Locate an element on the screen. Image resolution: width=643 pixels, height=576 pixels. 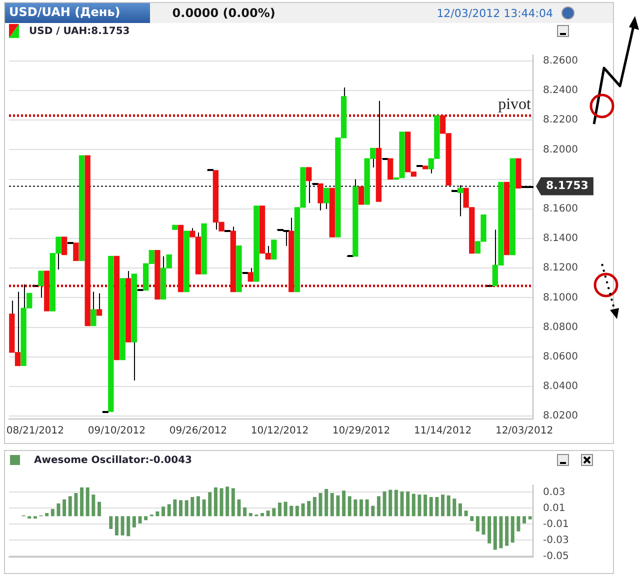
y-tick-label: -0.03 is located at coordinates (556, 540).